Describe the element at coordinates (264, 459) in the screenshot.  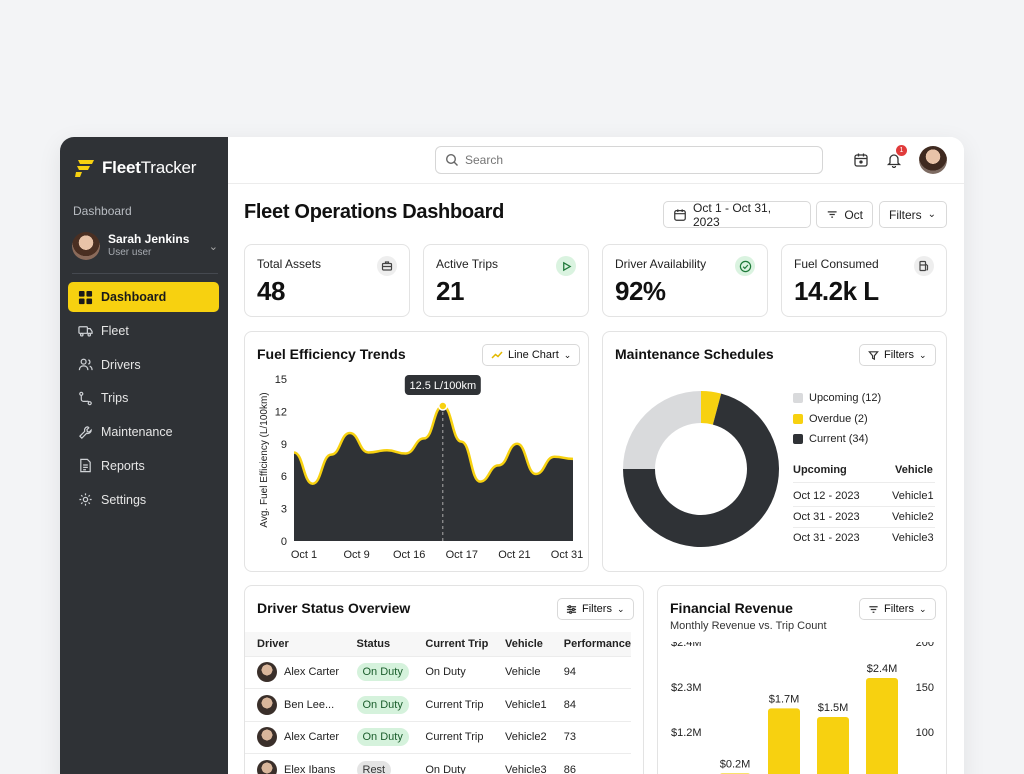
I see `y-axis-label: Avg. Fuel Efficiency (L/100km)` at that location.